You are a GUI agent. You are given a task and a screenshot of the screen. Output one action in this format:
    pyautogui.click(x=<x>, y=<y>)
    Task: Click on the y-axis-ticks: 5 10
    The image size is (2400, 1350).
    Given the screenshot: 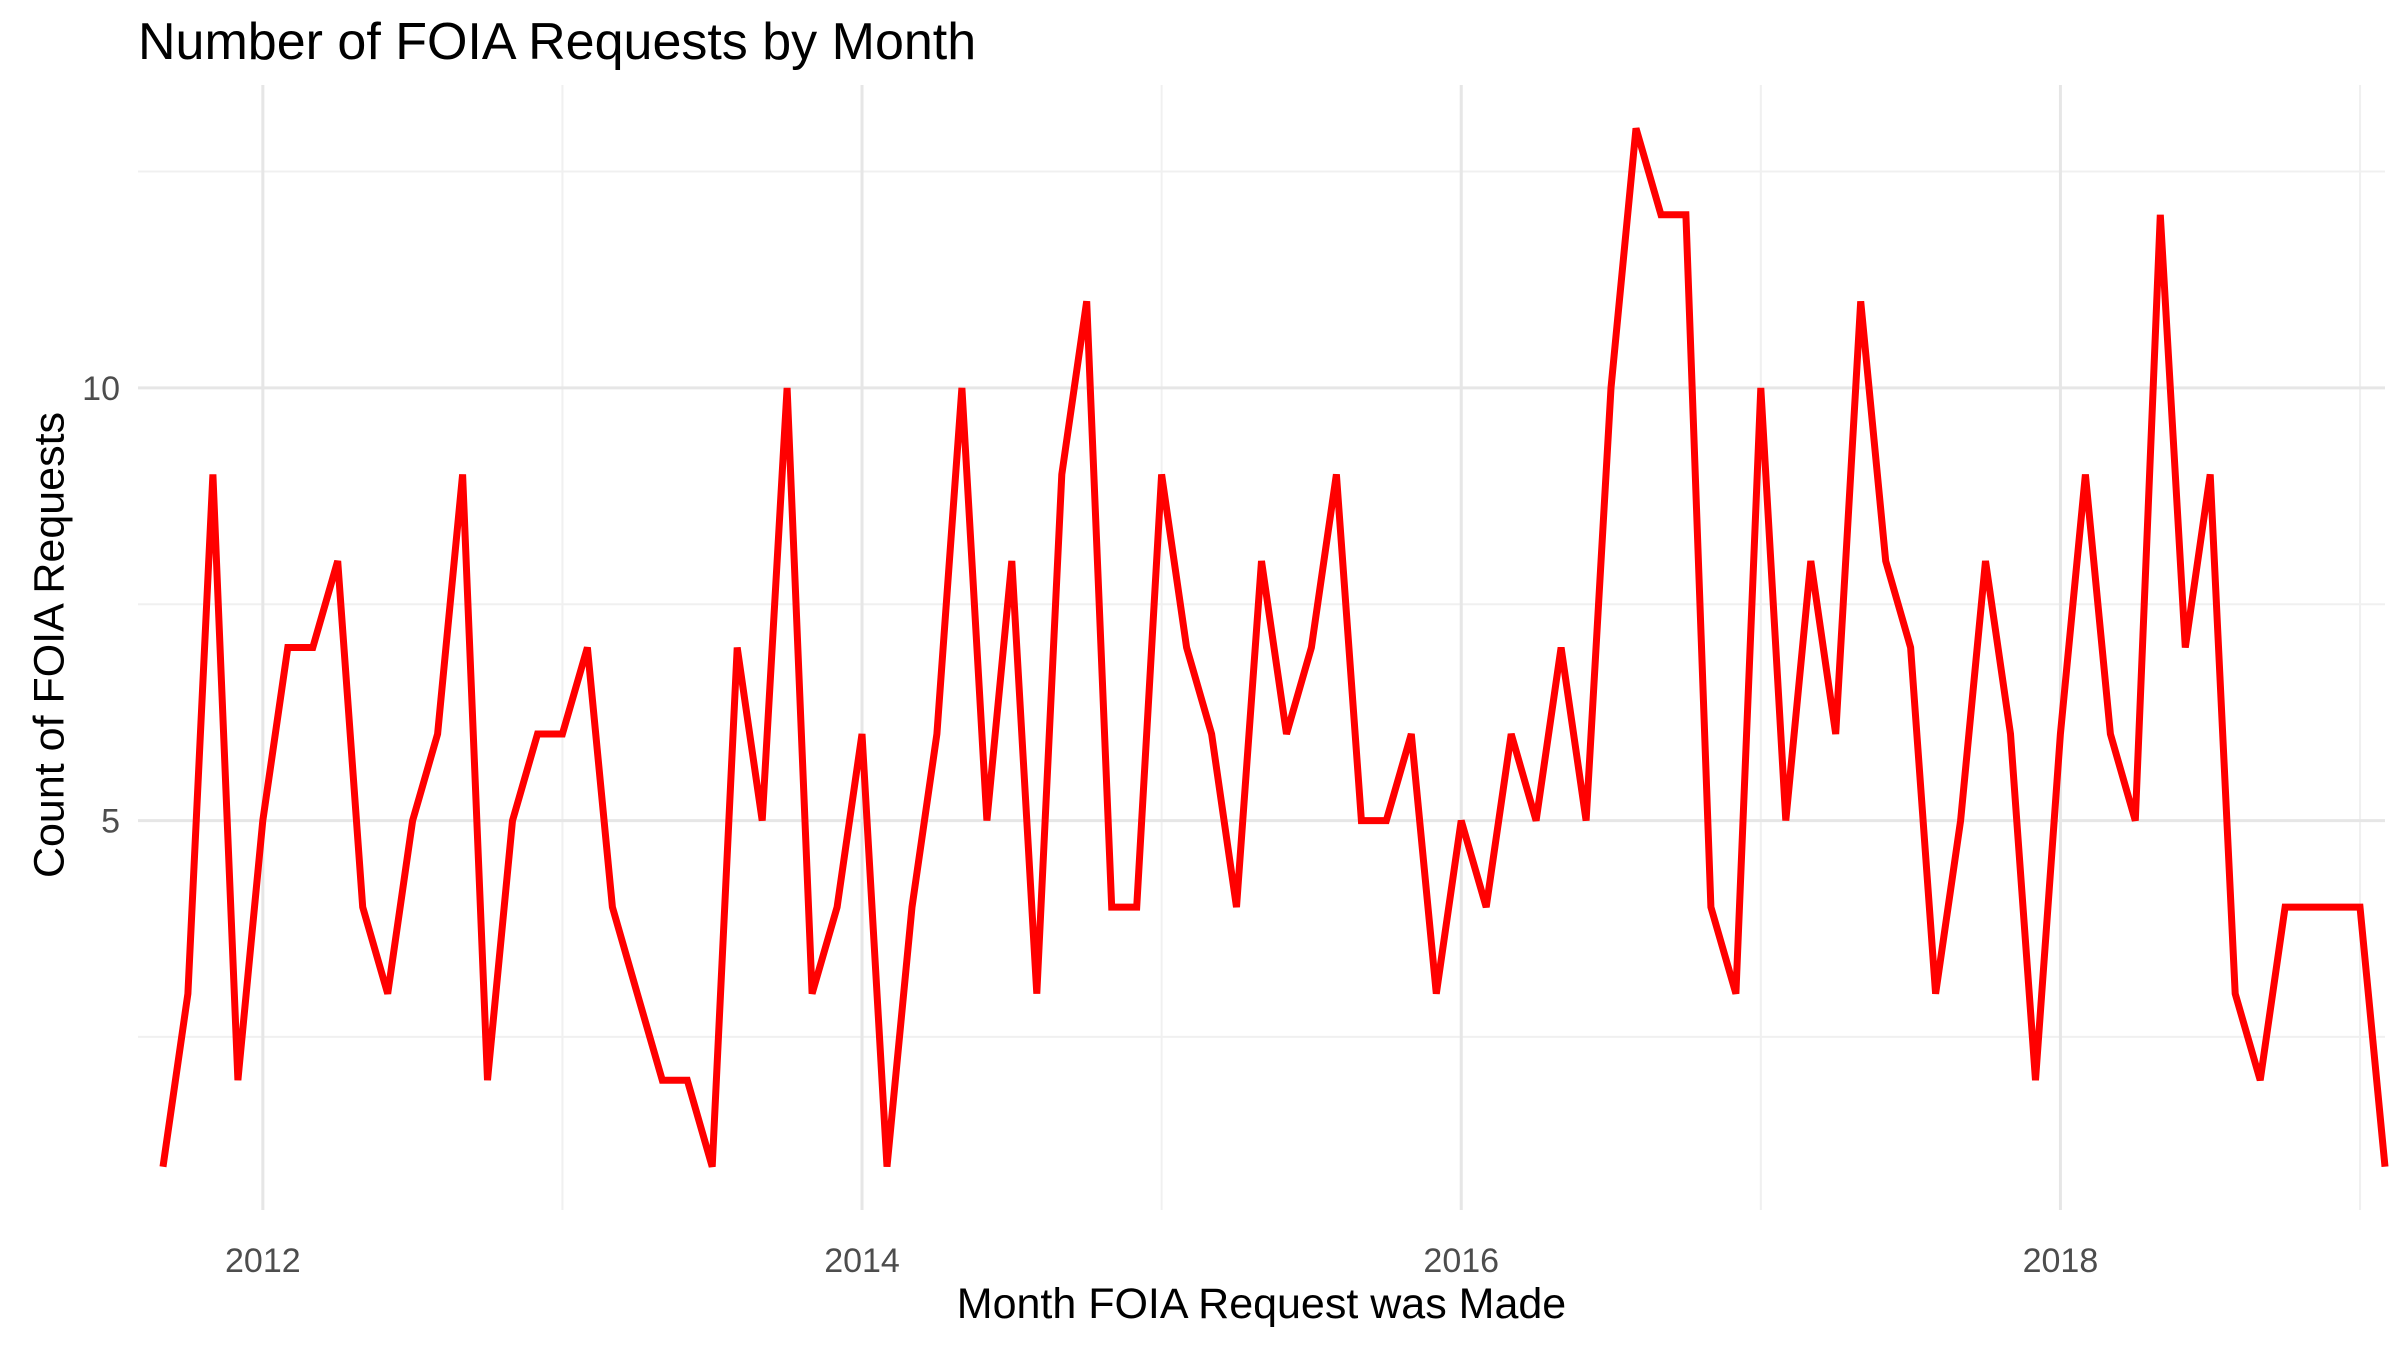 What is the action you would take?
    pyautogui.click(x=101, y=605)
    